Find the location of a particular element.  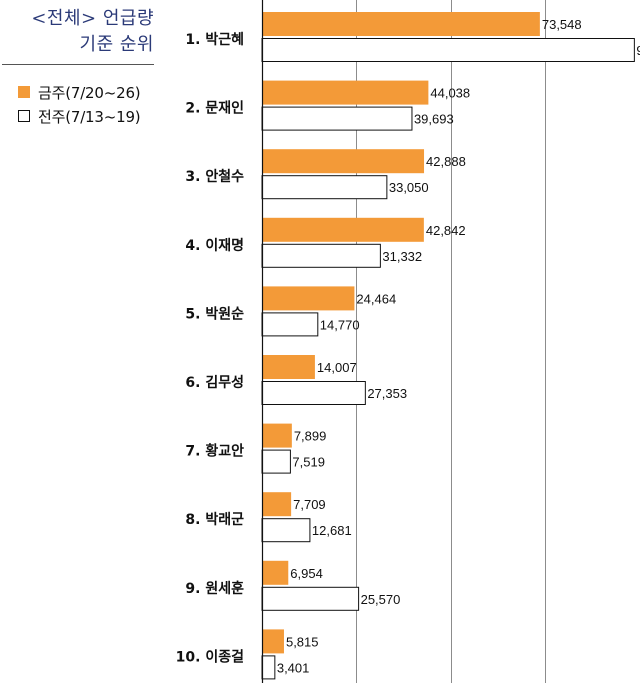

category-label: 4. 이재명 is located at coordinates (214, 245).